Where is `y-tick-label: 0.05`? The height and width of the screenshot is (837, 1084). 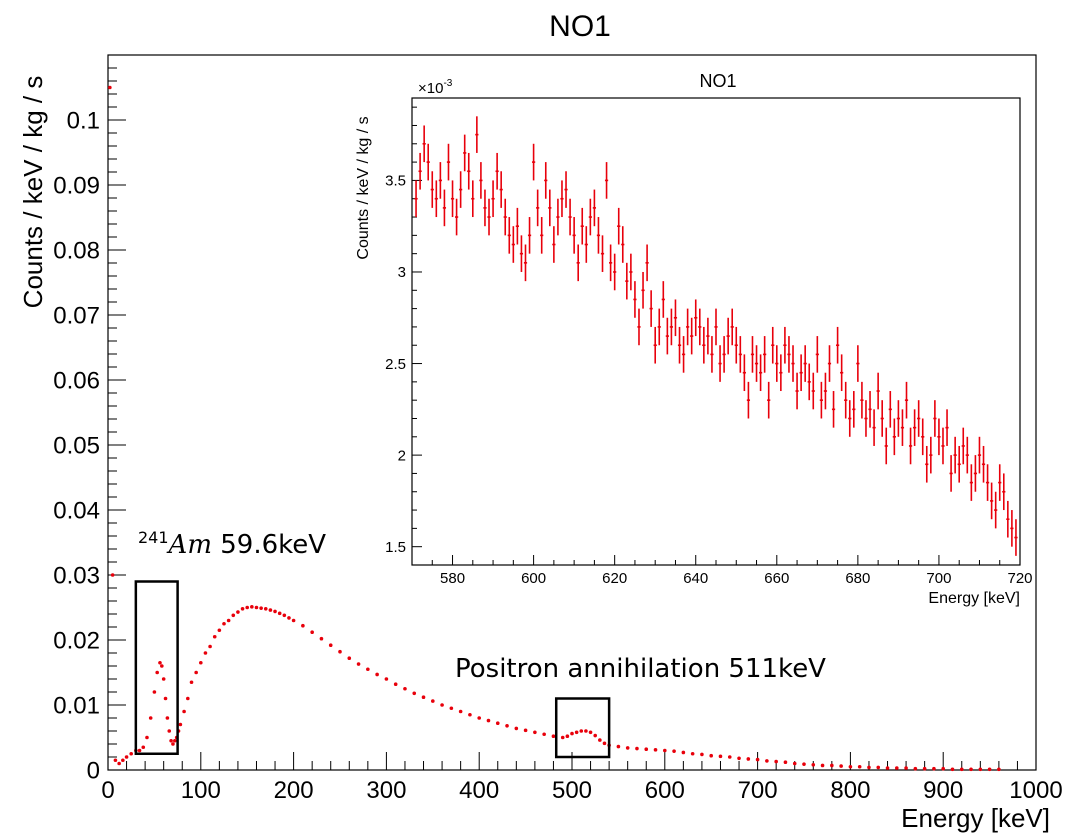 y-tick-label: 0.05 is located at coordinates (76, 445).